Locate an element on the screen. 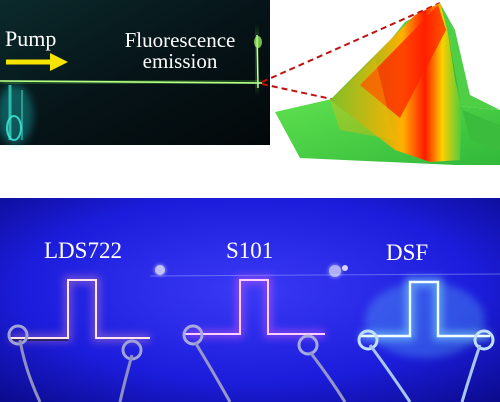  s101-waveguide is located at coordinates (264, 339).